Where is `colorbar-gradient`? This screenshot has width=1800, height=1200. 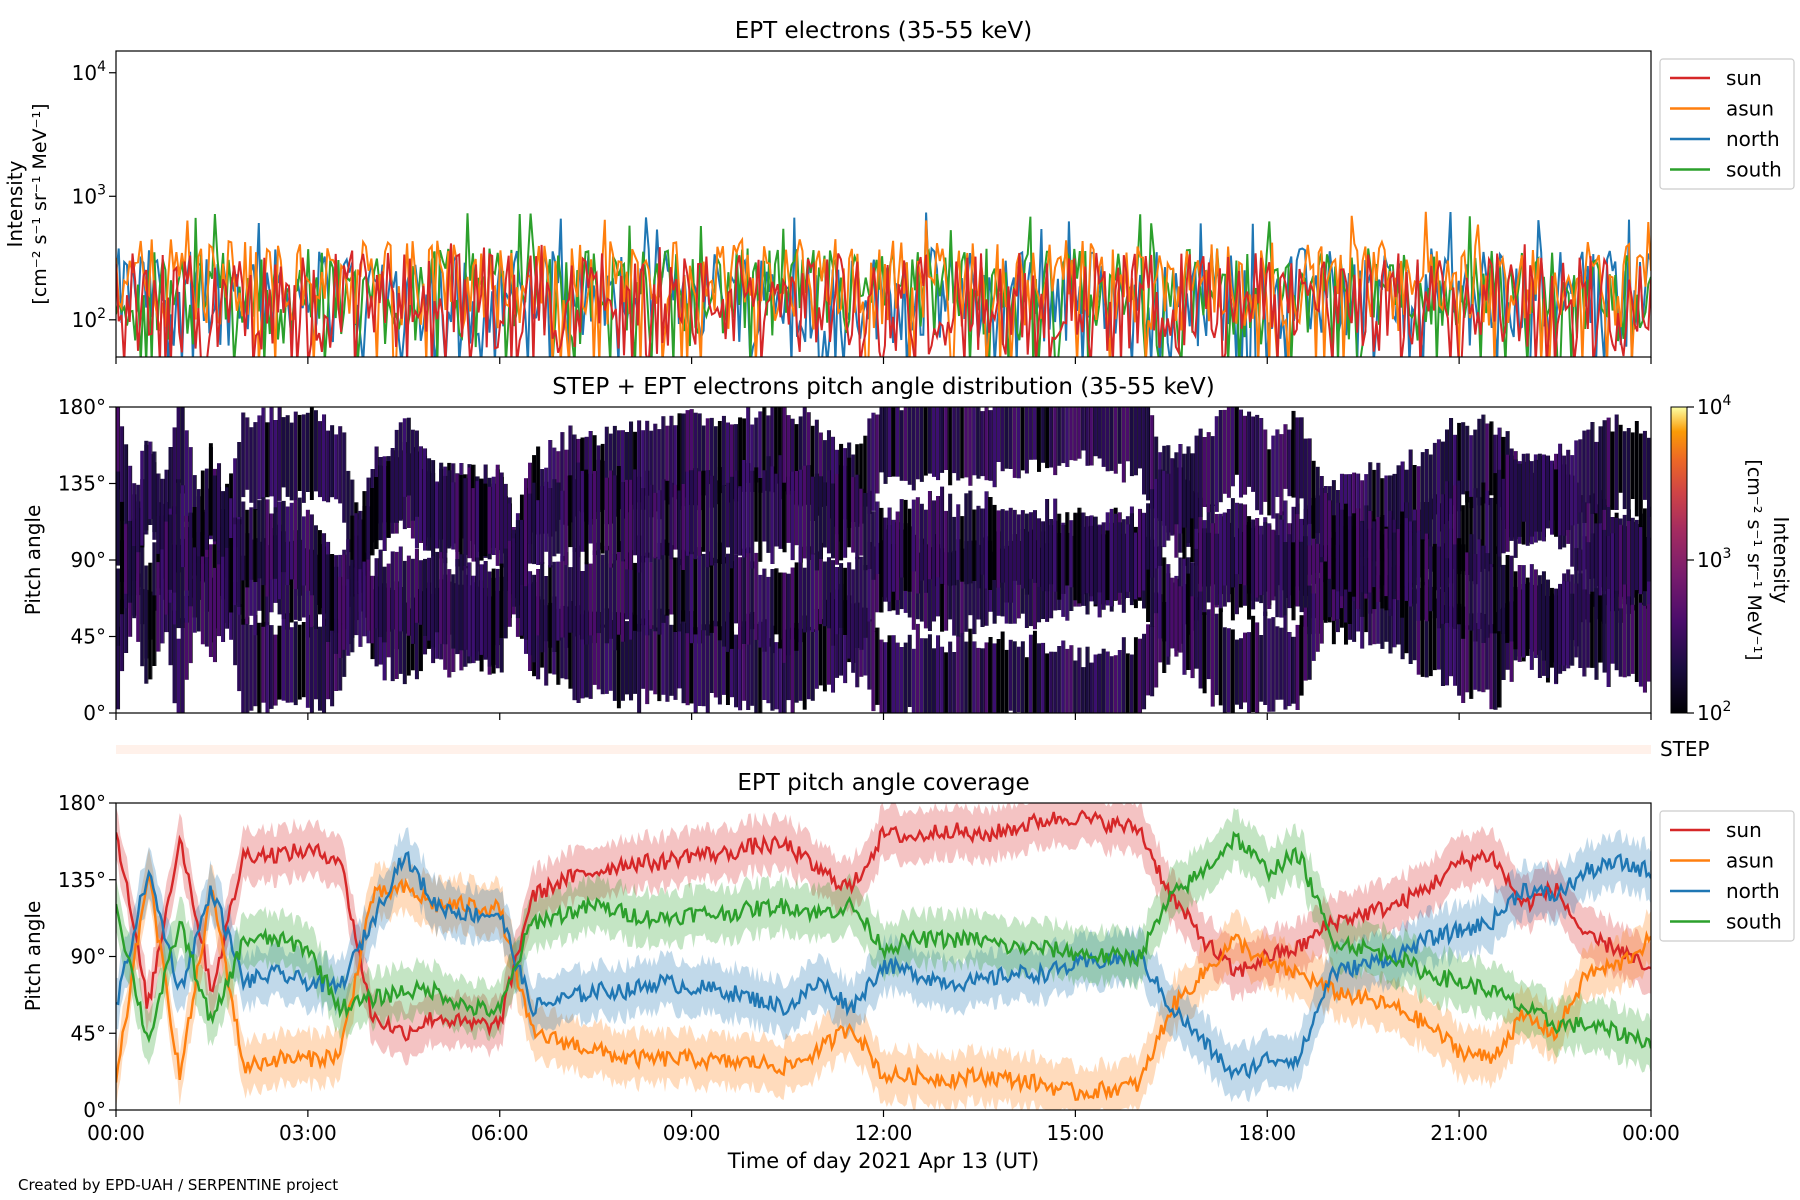 colorbar-gradient is located at coordinates (1679, 560).